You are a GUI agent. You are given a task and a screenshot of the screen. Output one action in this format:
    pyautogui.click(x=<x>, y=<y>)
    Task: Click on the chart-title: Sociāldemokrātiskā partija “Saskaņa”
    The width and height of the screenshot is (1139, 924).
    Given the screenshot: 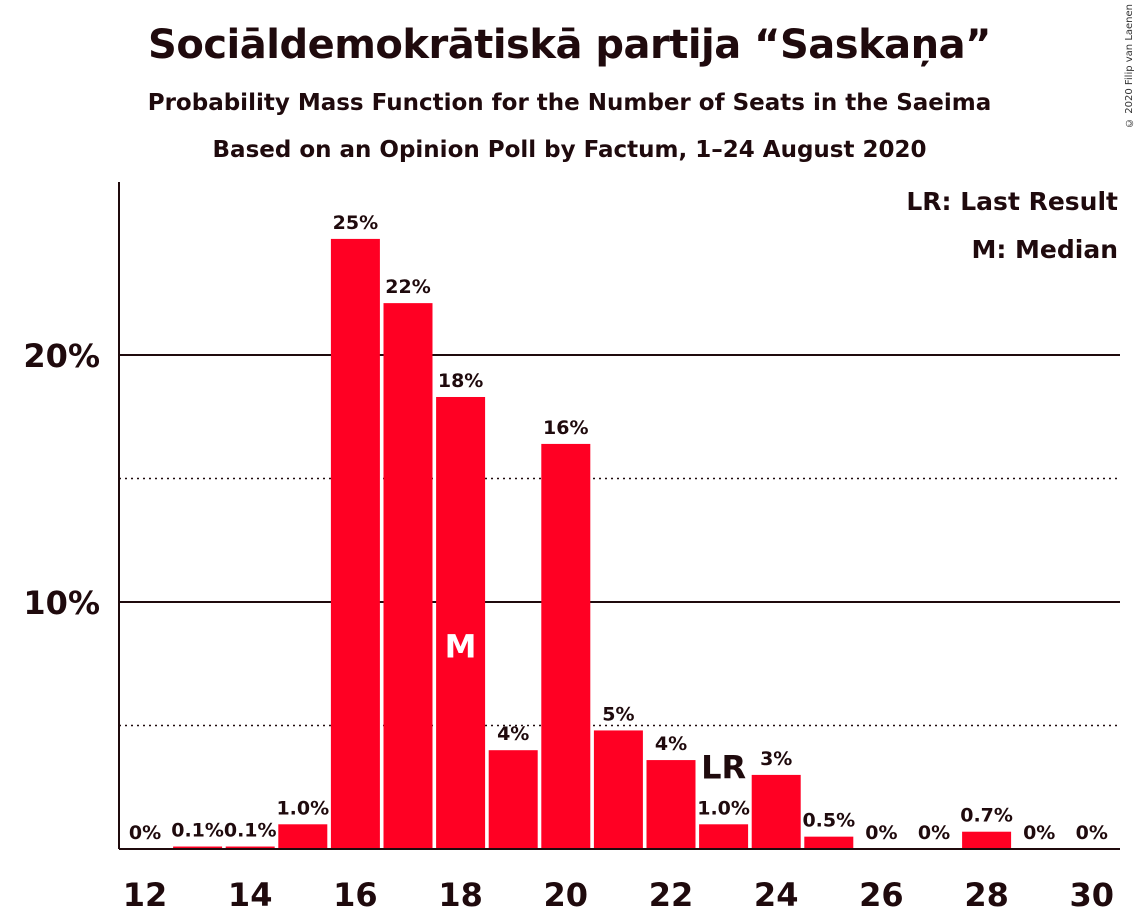 What is the action you would take?
    pyautogui.click(x=569, y=45)
    